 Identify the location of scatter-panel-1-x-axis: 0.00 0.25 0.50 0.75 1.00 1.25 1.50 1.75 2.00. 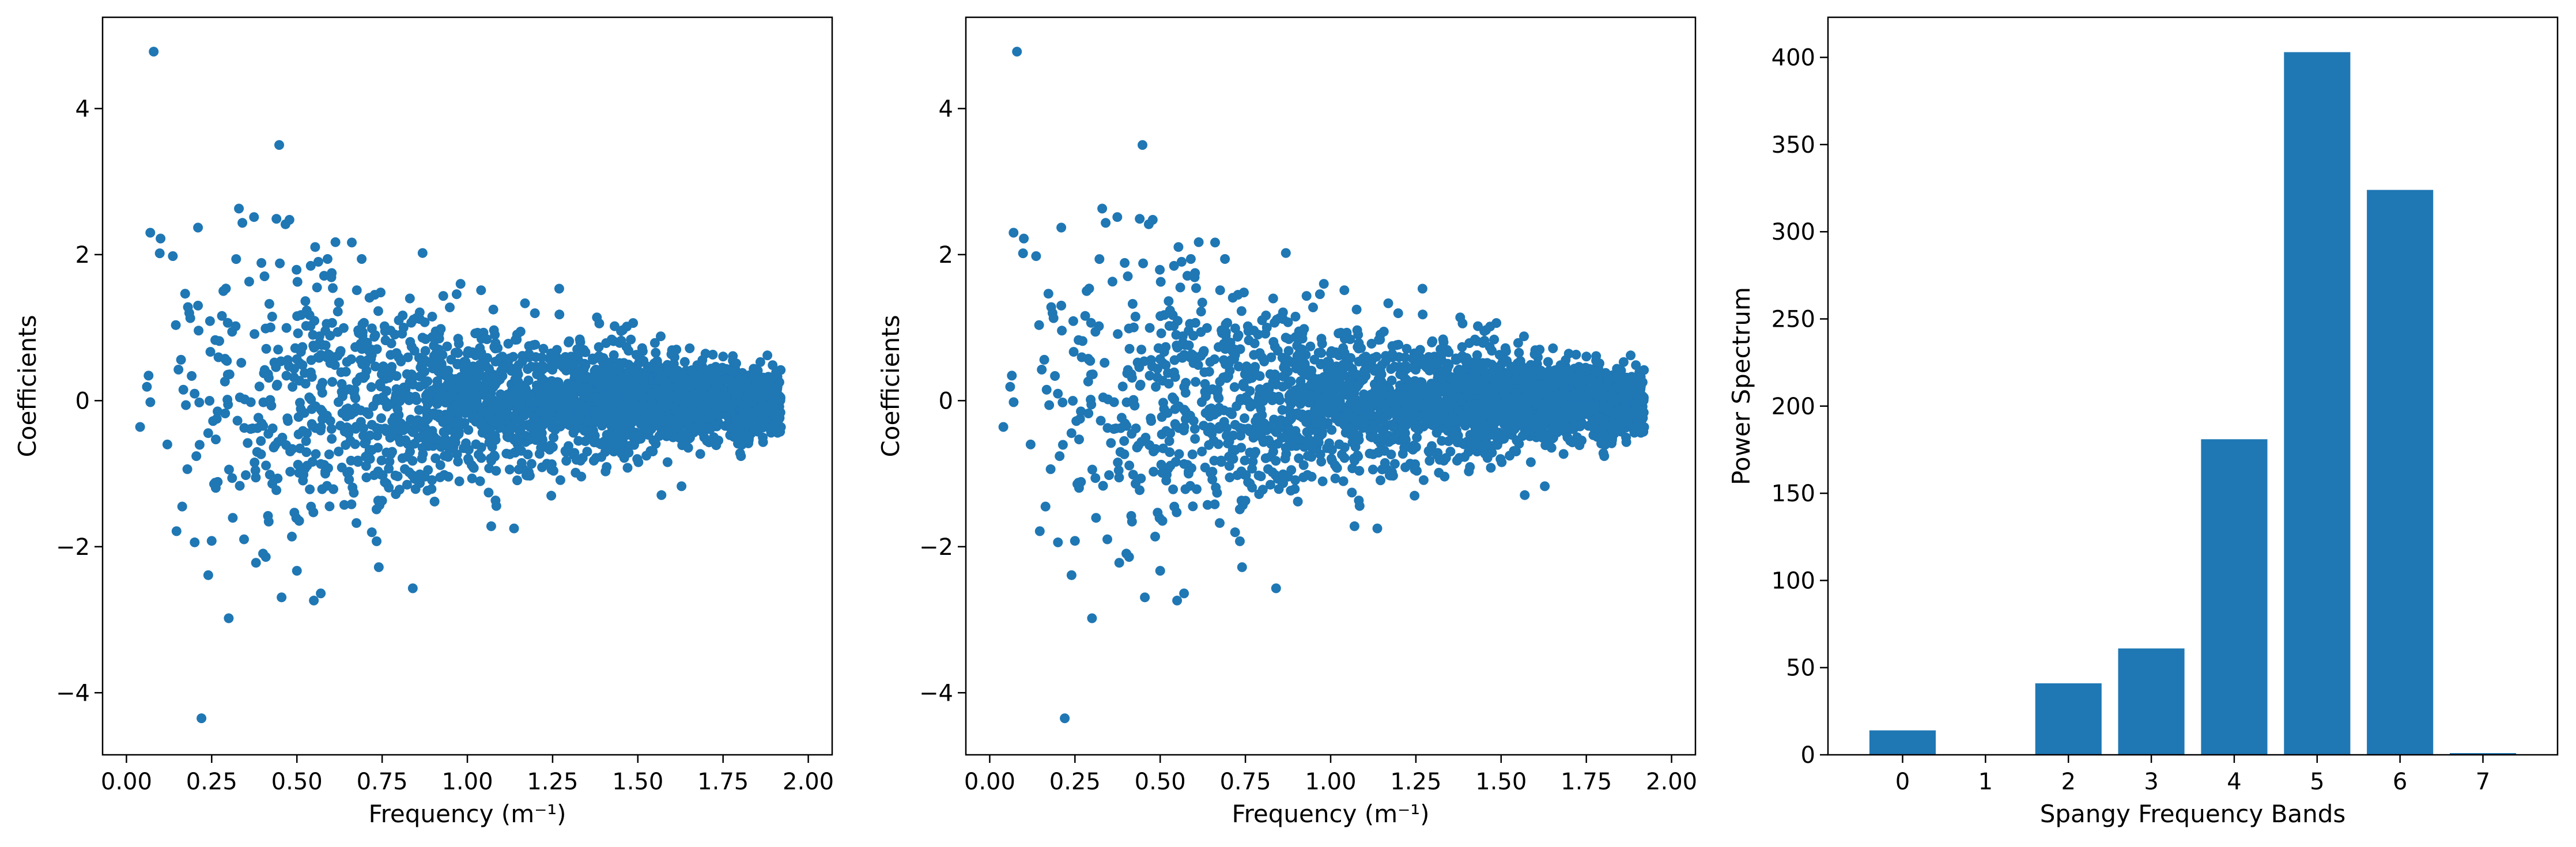
(467, 775).